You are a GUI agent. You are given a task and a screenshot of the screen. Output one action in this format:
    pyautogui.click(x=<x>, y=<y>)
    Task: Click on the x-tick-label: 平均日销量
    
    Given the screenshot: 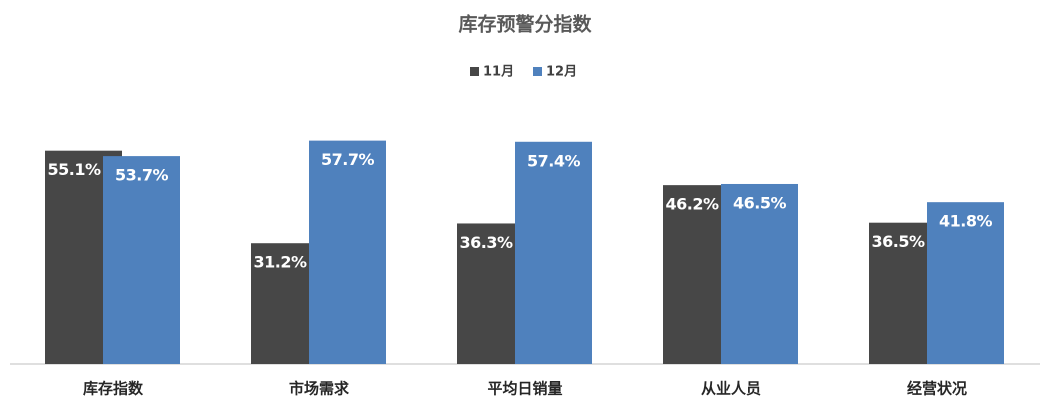 What is the action you would take?
    pyautogui.click(x=524, y=389)
    